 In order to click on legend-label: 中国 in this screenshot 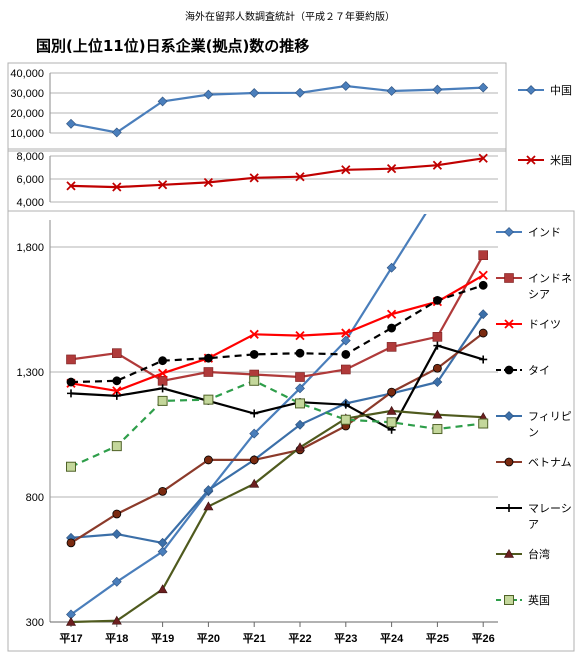, I will do `click(561, 90)`.